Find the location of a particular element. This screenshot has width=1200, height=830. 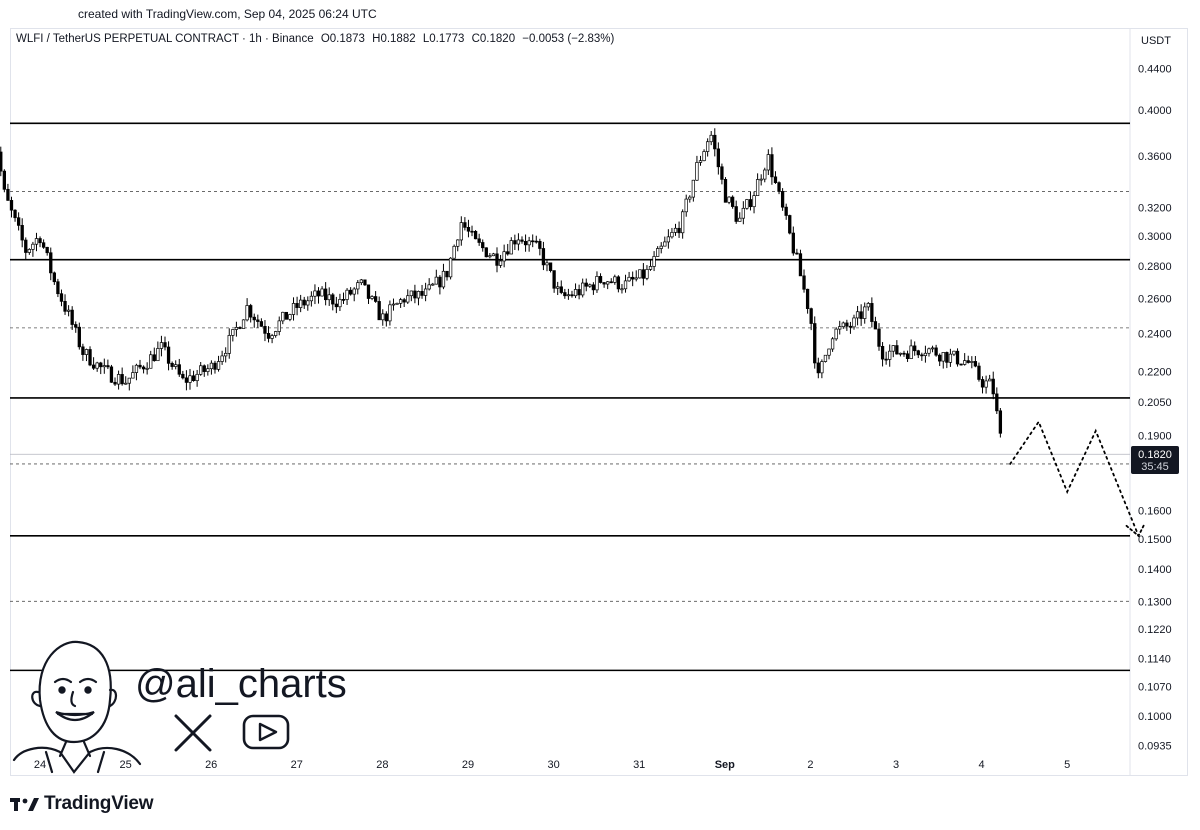

current-price-tag-value: 0.1820 is located at coordinates (1155, 455).